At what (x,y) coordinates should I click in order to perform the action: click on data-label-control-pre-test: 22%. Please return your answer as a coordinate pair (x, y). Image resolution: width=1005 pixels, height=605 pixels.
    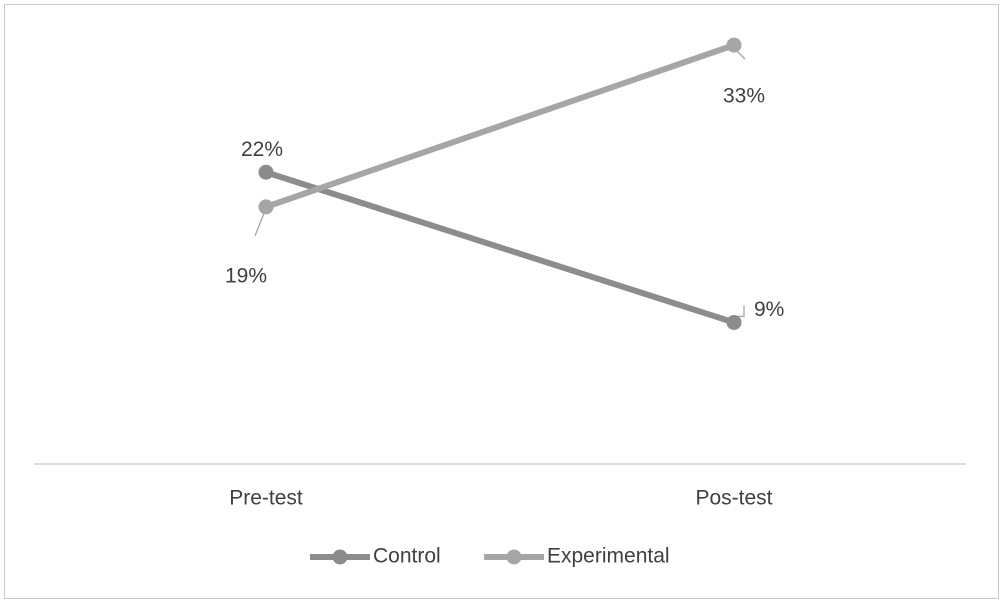
    Looking at the image, I should click on (262, 149).